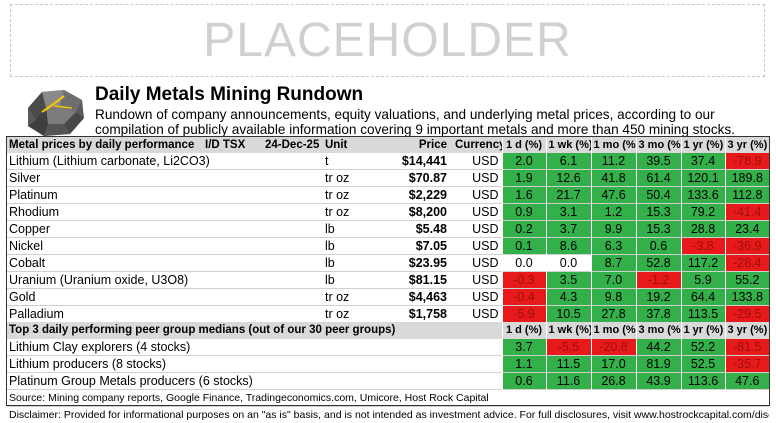 This screenshot has width=776, height=423. What do you see at coordinates (658, 314) in the screenshot?
I see `performance-cell: 37.8` at bounding box center [658, 314].